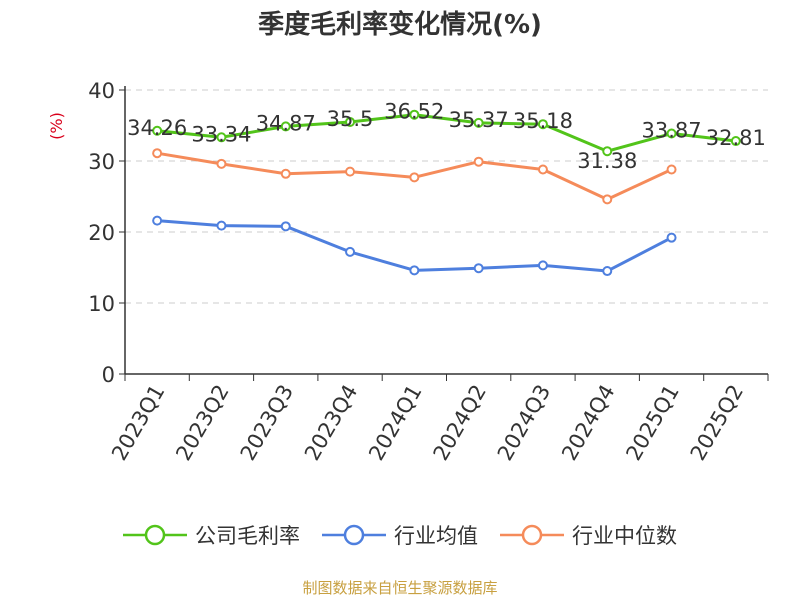 The width and height of the screenshot is (800, 600). Describe the element at coordinates (460, 423) in the screenshot. I see `x-tick-label: 2024Q2` at that location.